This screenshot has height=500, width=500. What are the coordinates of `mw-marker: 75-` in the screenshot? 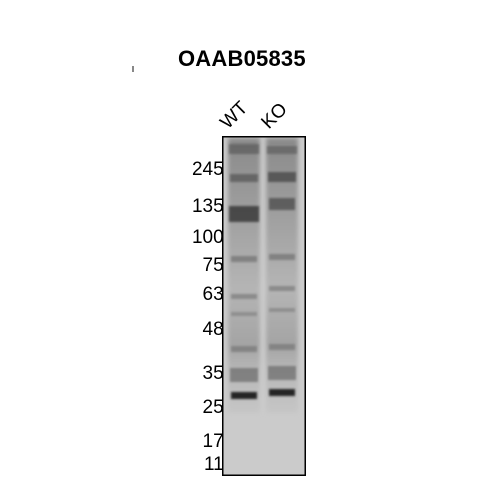 It's located at (216, 265).